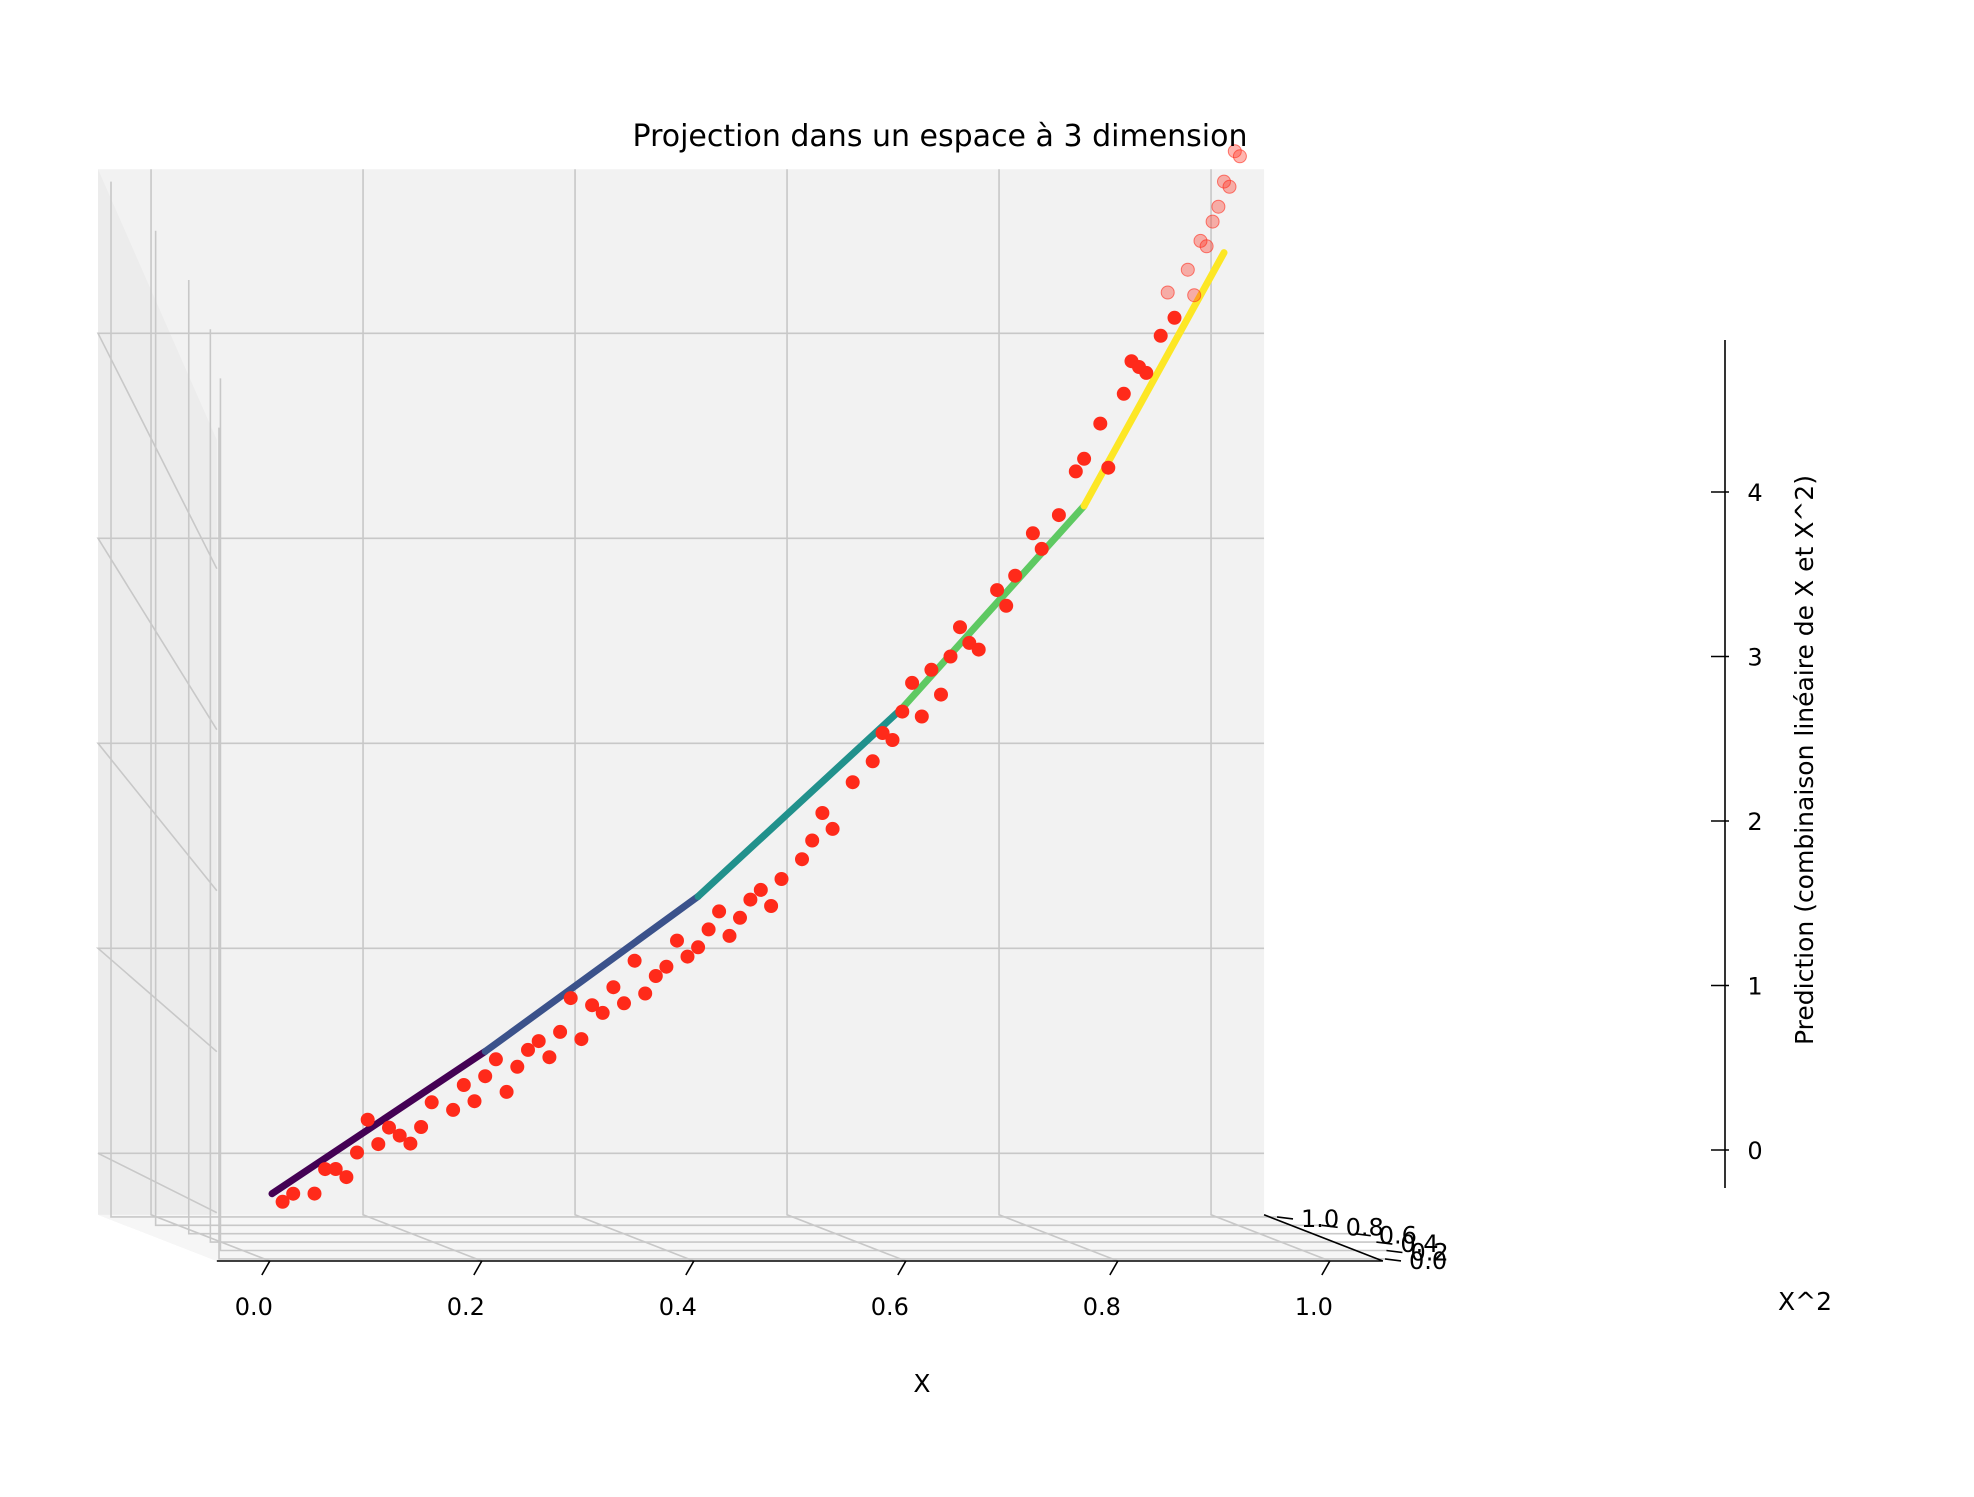  What do you see at coordinates (678, 1307) in the screenshot?
I see `x-tick-label: 0.4` at bounding box center [678, 1307].